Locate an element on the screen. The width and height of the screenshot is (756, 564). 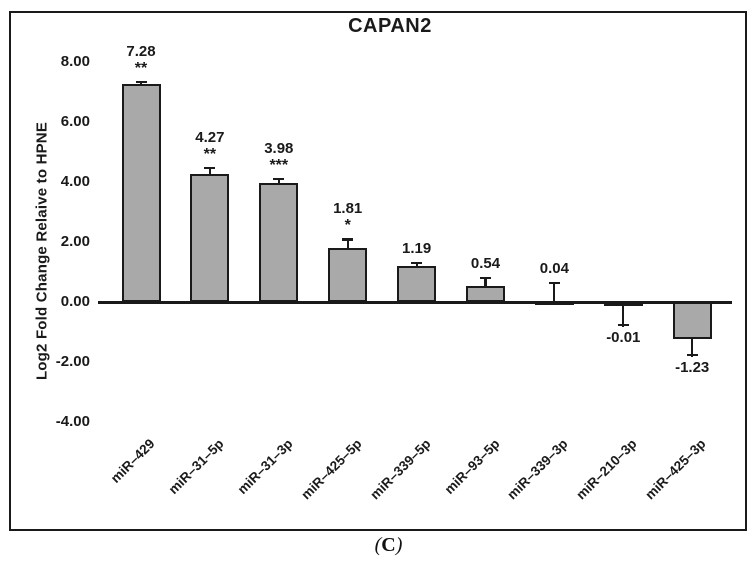
bar-value-label: 4.27 is located at coordinates (210, 138).